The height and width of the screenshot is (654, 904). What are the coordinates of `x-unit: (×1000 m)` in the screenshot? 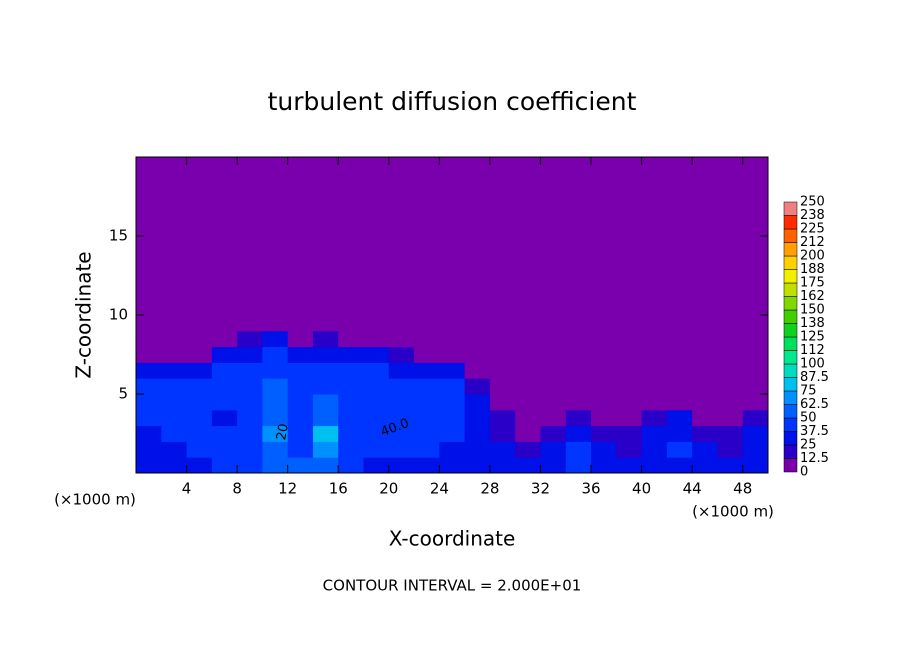 It's located at (733, 512).